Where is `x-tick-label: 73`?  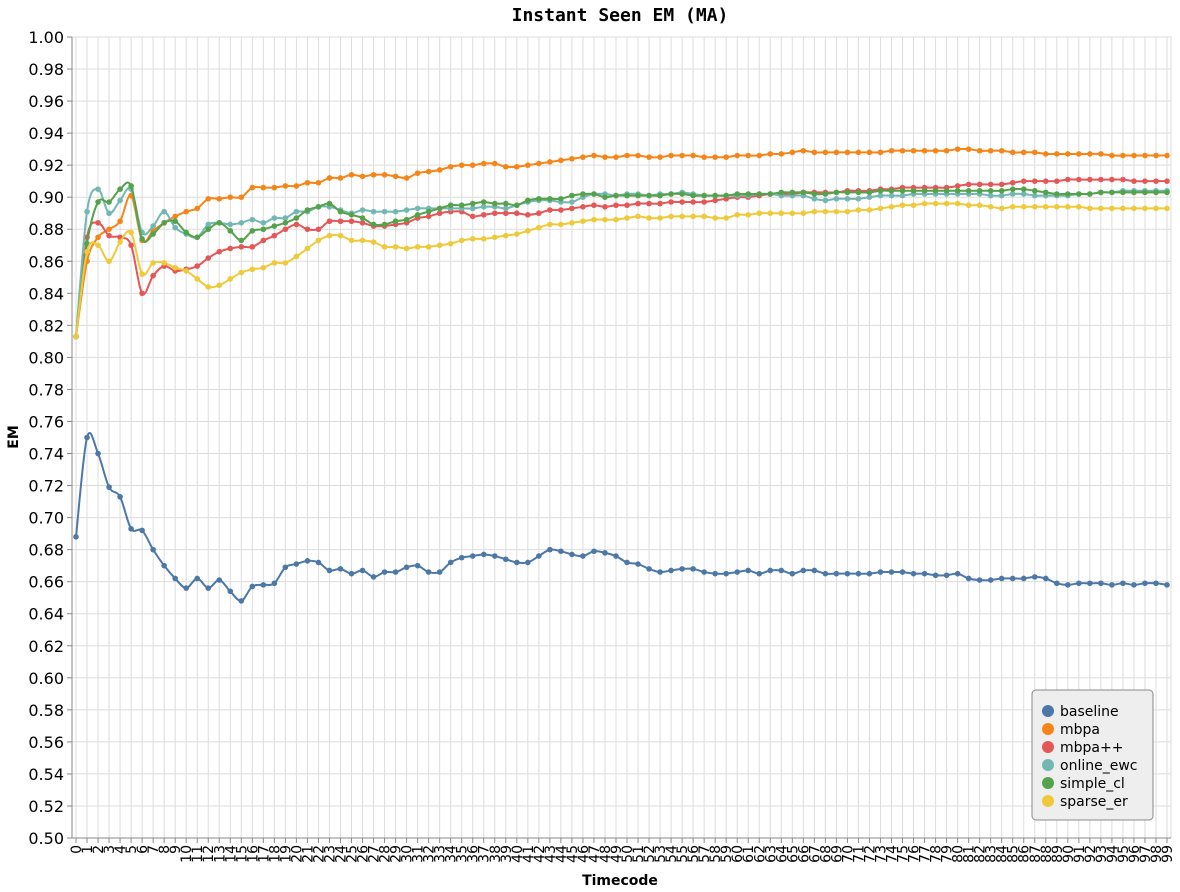
x-tick-label: 73 is located at coordinates (881, 854).